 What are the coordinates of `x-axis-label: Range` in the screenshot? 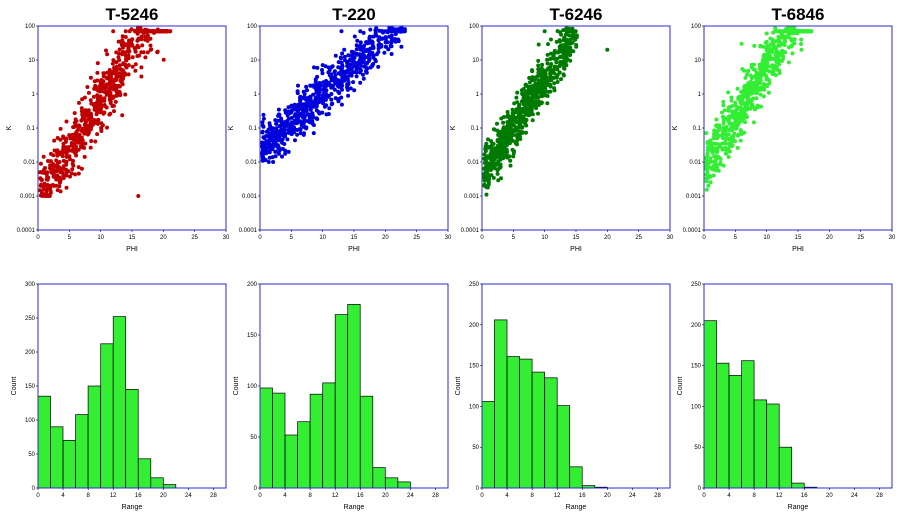 It's located at (798, 507).